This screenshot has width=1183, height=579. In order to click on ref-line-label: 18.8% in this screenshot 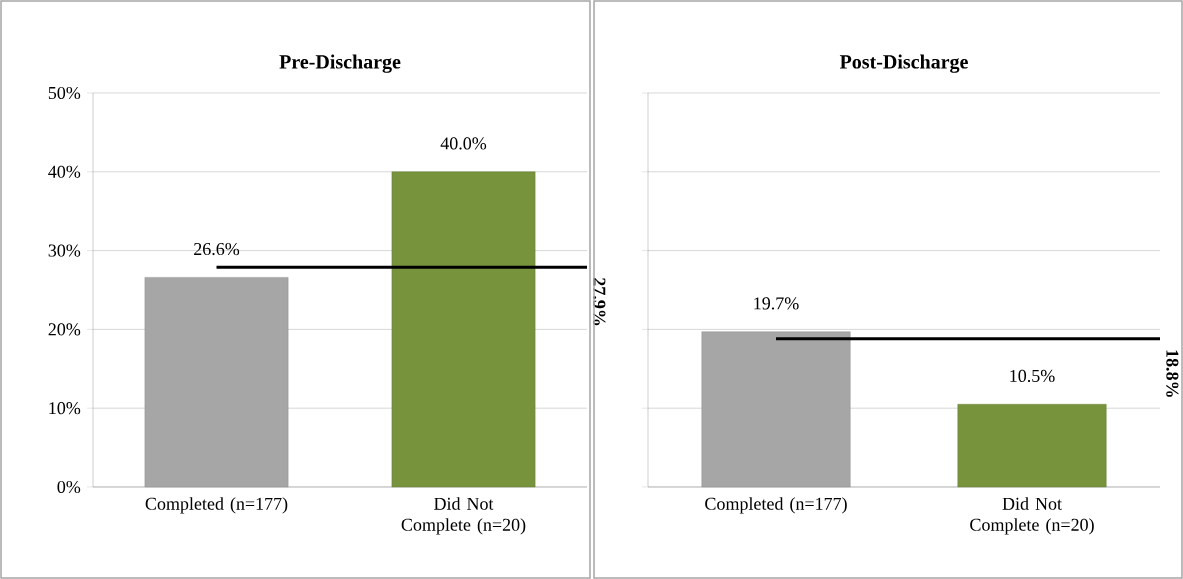, I will do `click(1172, 373)`.